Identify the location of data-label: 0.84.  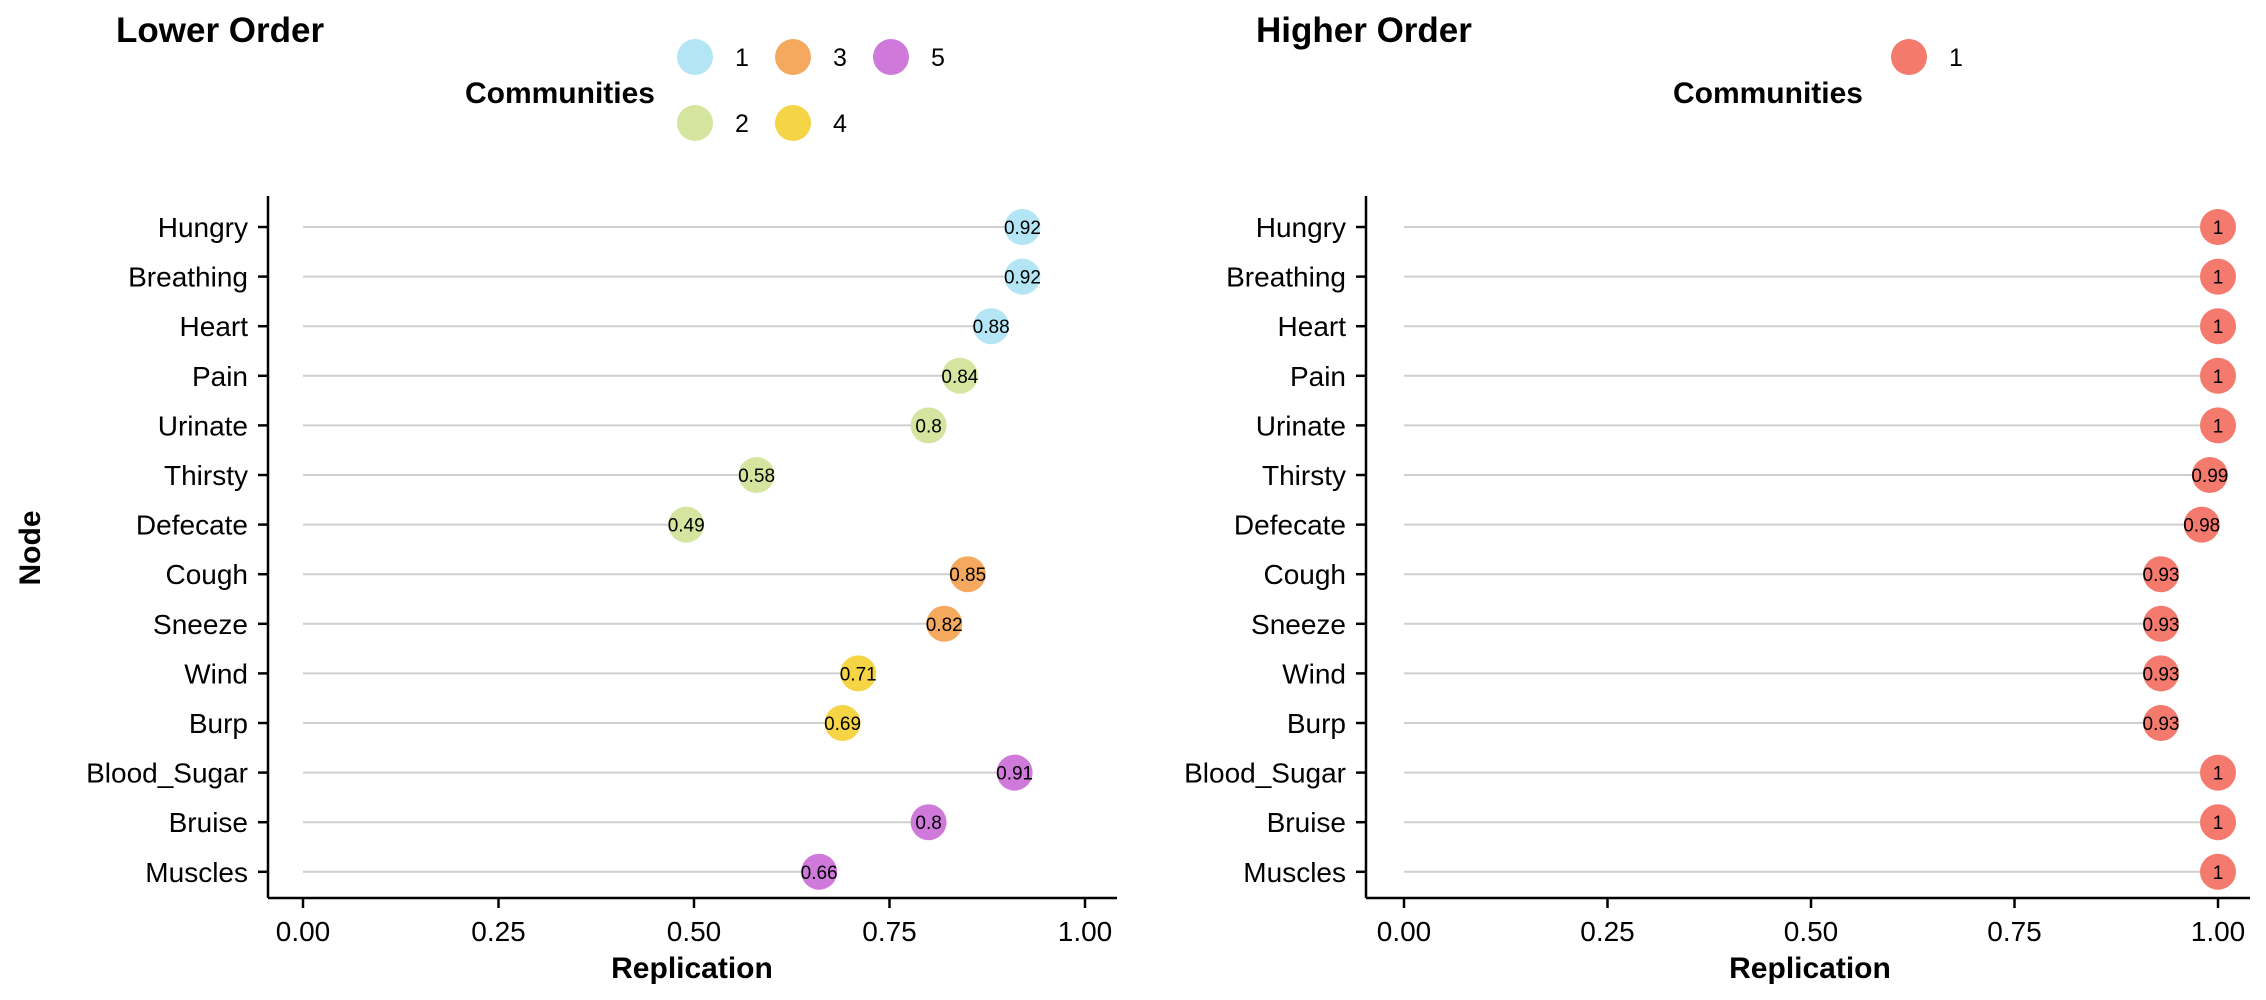
(959, 377).